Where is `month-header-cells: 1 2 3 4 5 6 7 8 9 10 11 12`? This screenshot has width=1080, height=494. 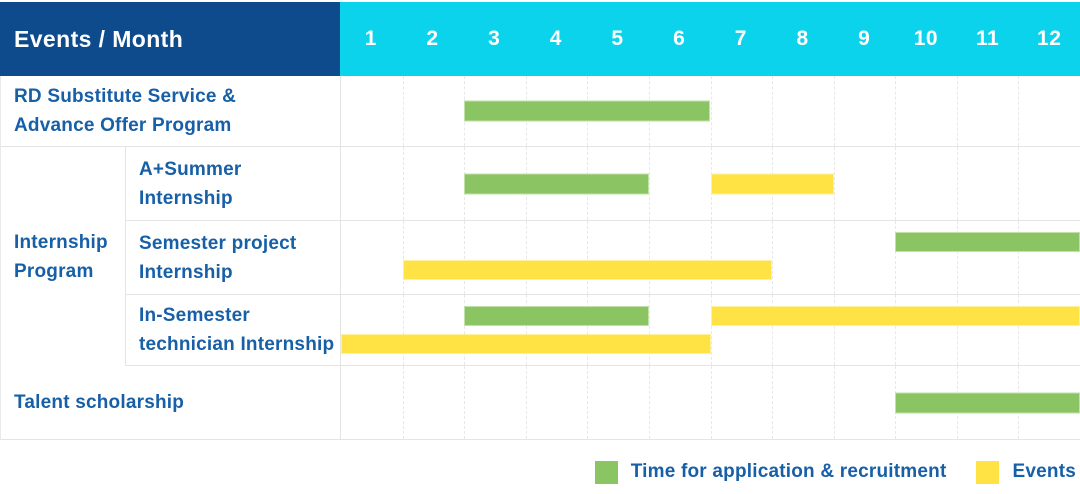 month-header-cells: 1 2 3 4 5 6 7 8 9 10 11 12 is located at coordinates (710, 39).